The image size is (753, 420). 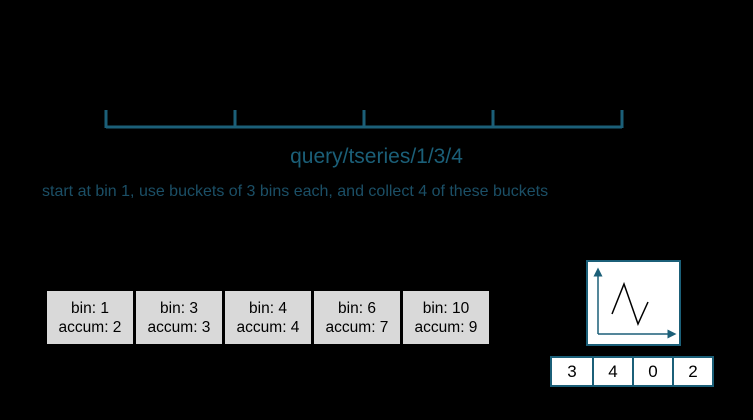 I want to click on bin-number: bin: 4, so click(x=268, y=308).